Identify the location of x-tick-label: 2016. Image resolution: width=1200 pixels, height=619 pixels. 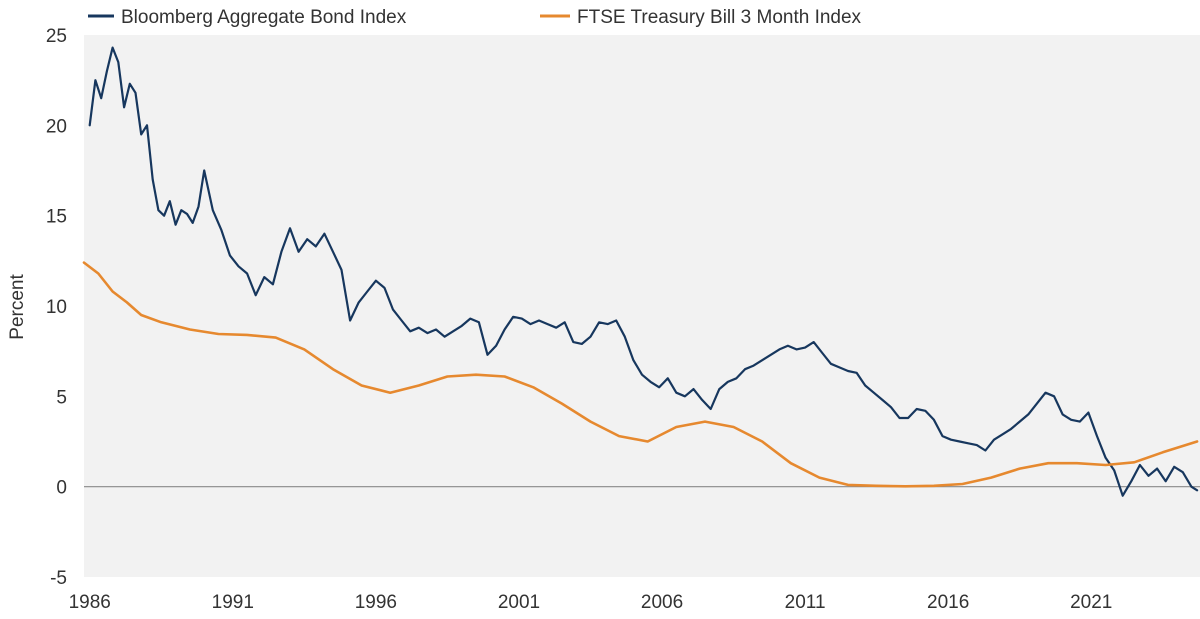
(948, 602).